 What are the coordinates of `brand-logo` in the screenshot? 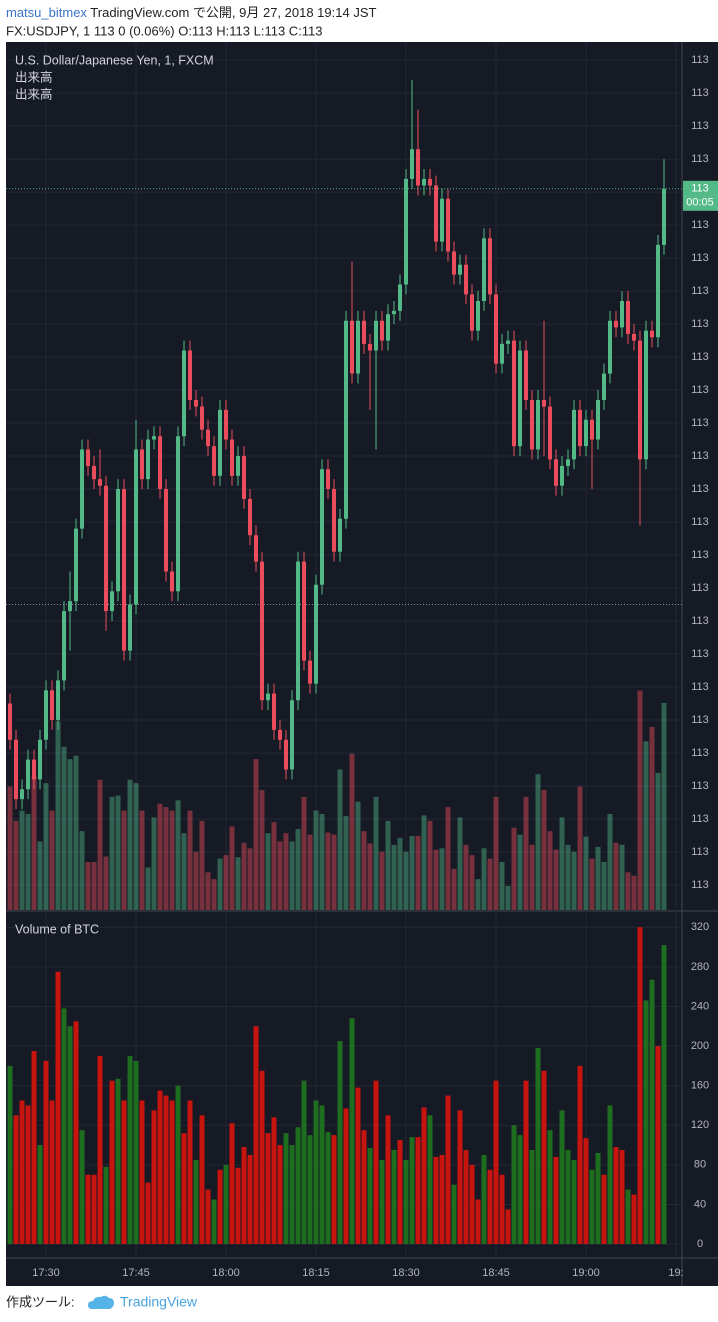 It's located at (101, 1302).